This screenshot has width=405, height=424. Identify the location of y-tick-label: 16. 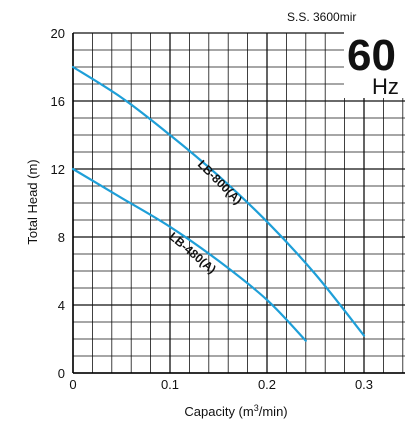
(58, 101).